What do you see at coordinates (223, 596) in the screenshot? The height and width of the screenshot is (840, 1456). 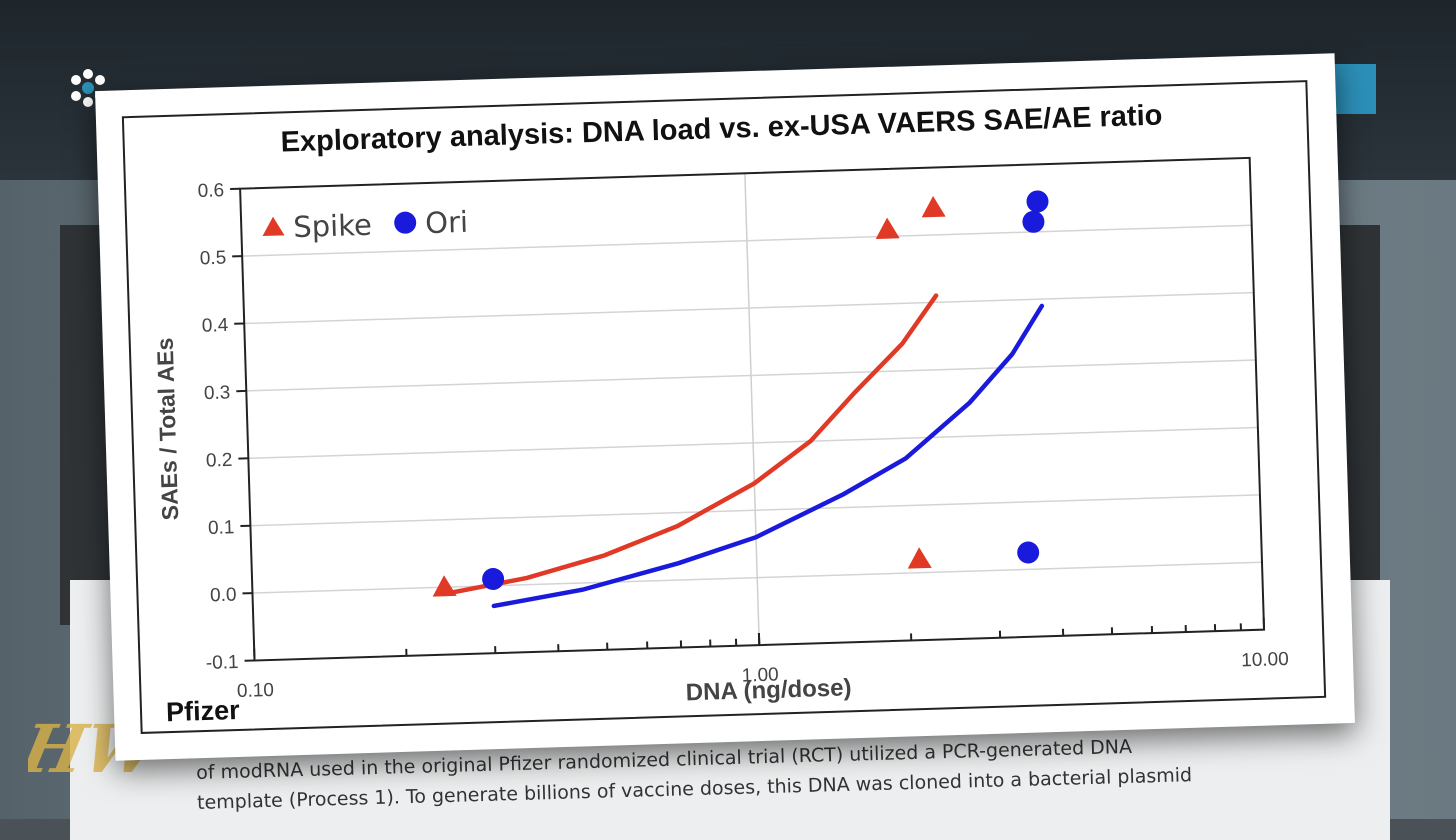 I see `y-tick-label: 0.0` at bounding box center [223, 596].